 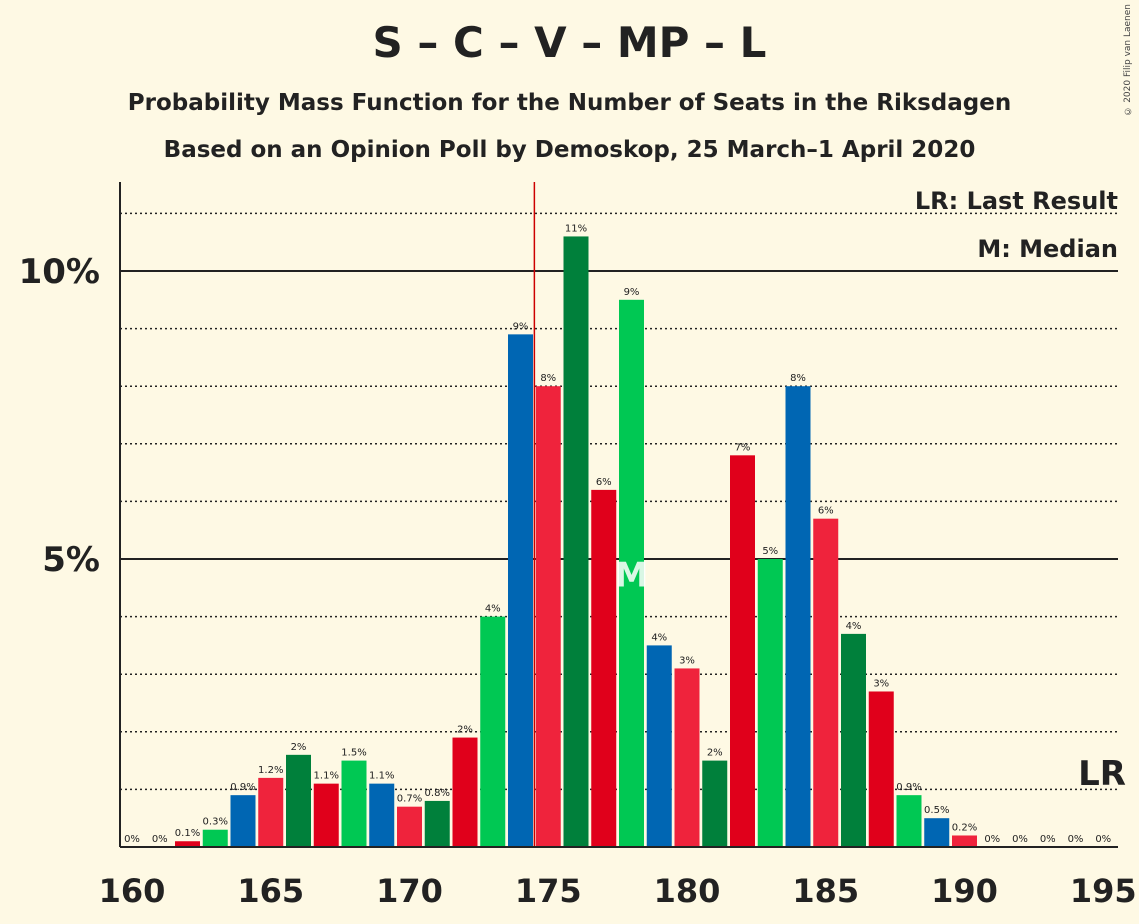 What do you see at coordinates (687, 660) in the screenshot?
I see `bar-label-180: 3%` at bounding box center [687, 660].